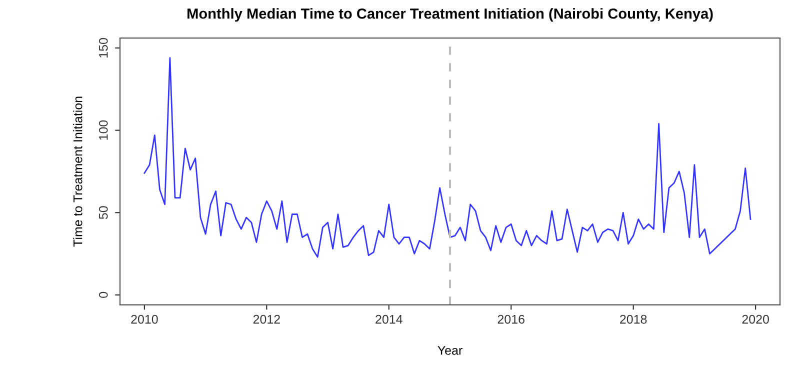 This screenshot has height=381, width=800. Describe the element at coordinates (450, 350) in the screenshot. I see `x-axis-title: Year` at that location.